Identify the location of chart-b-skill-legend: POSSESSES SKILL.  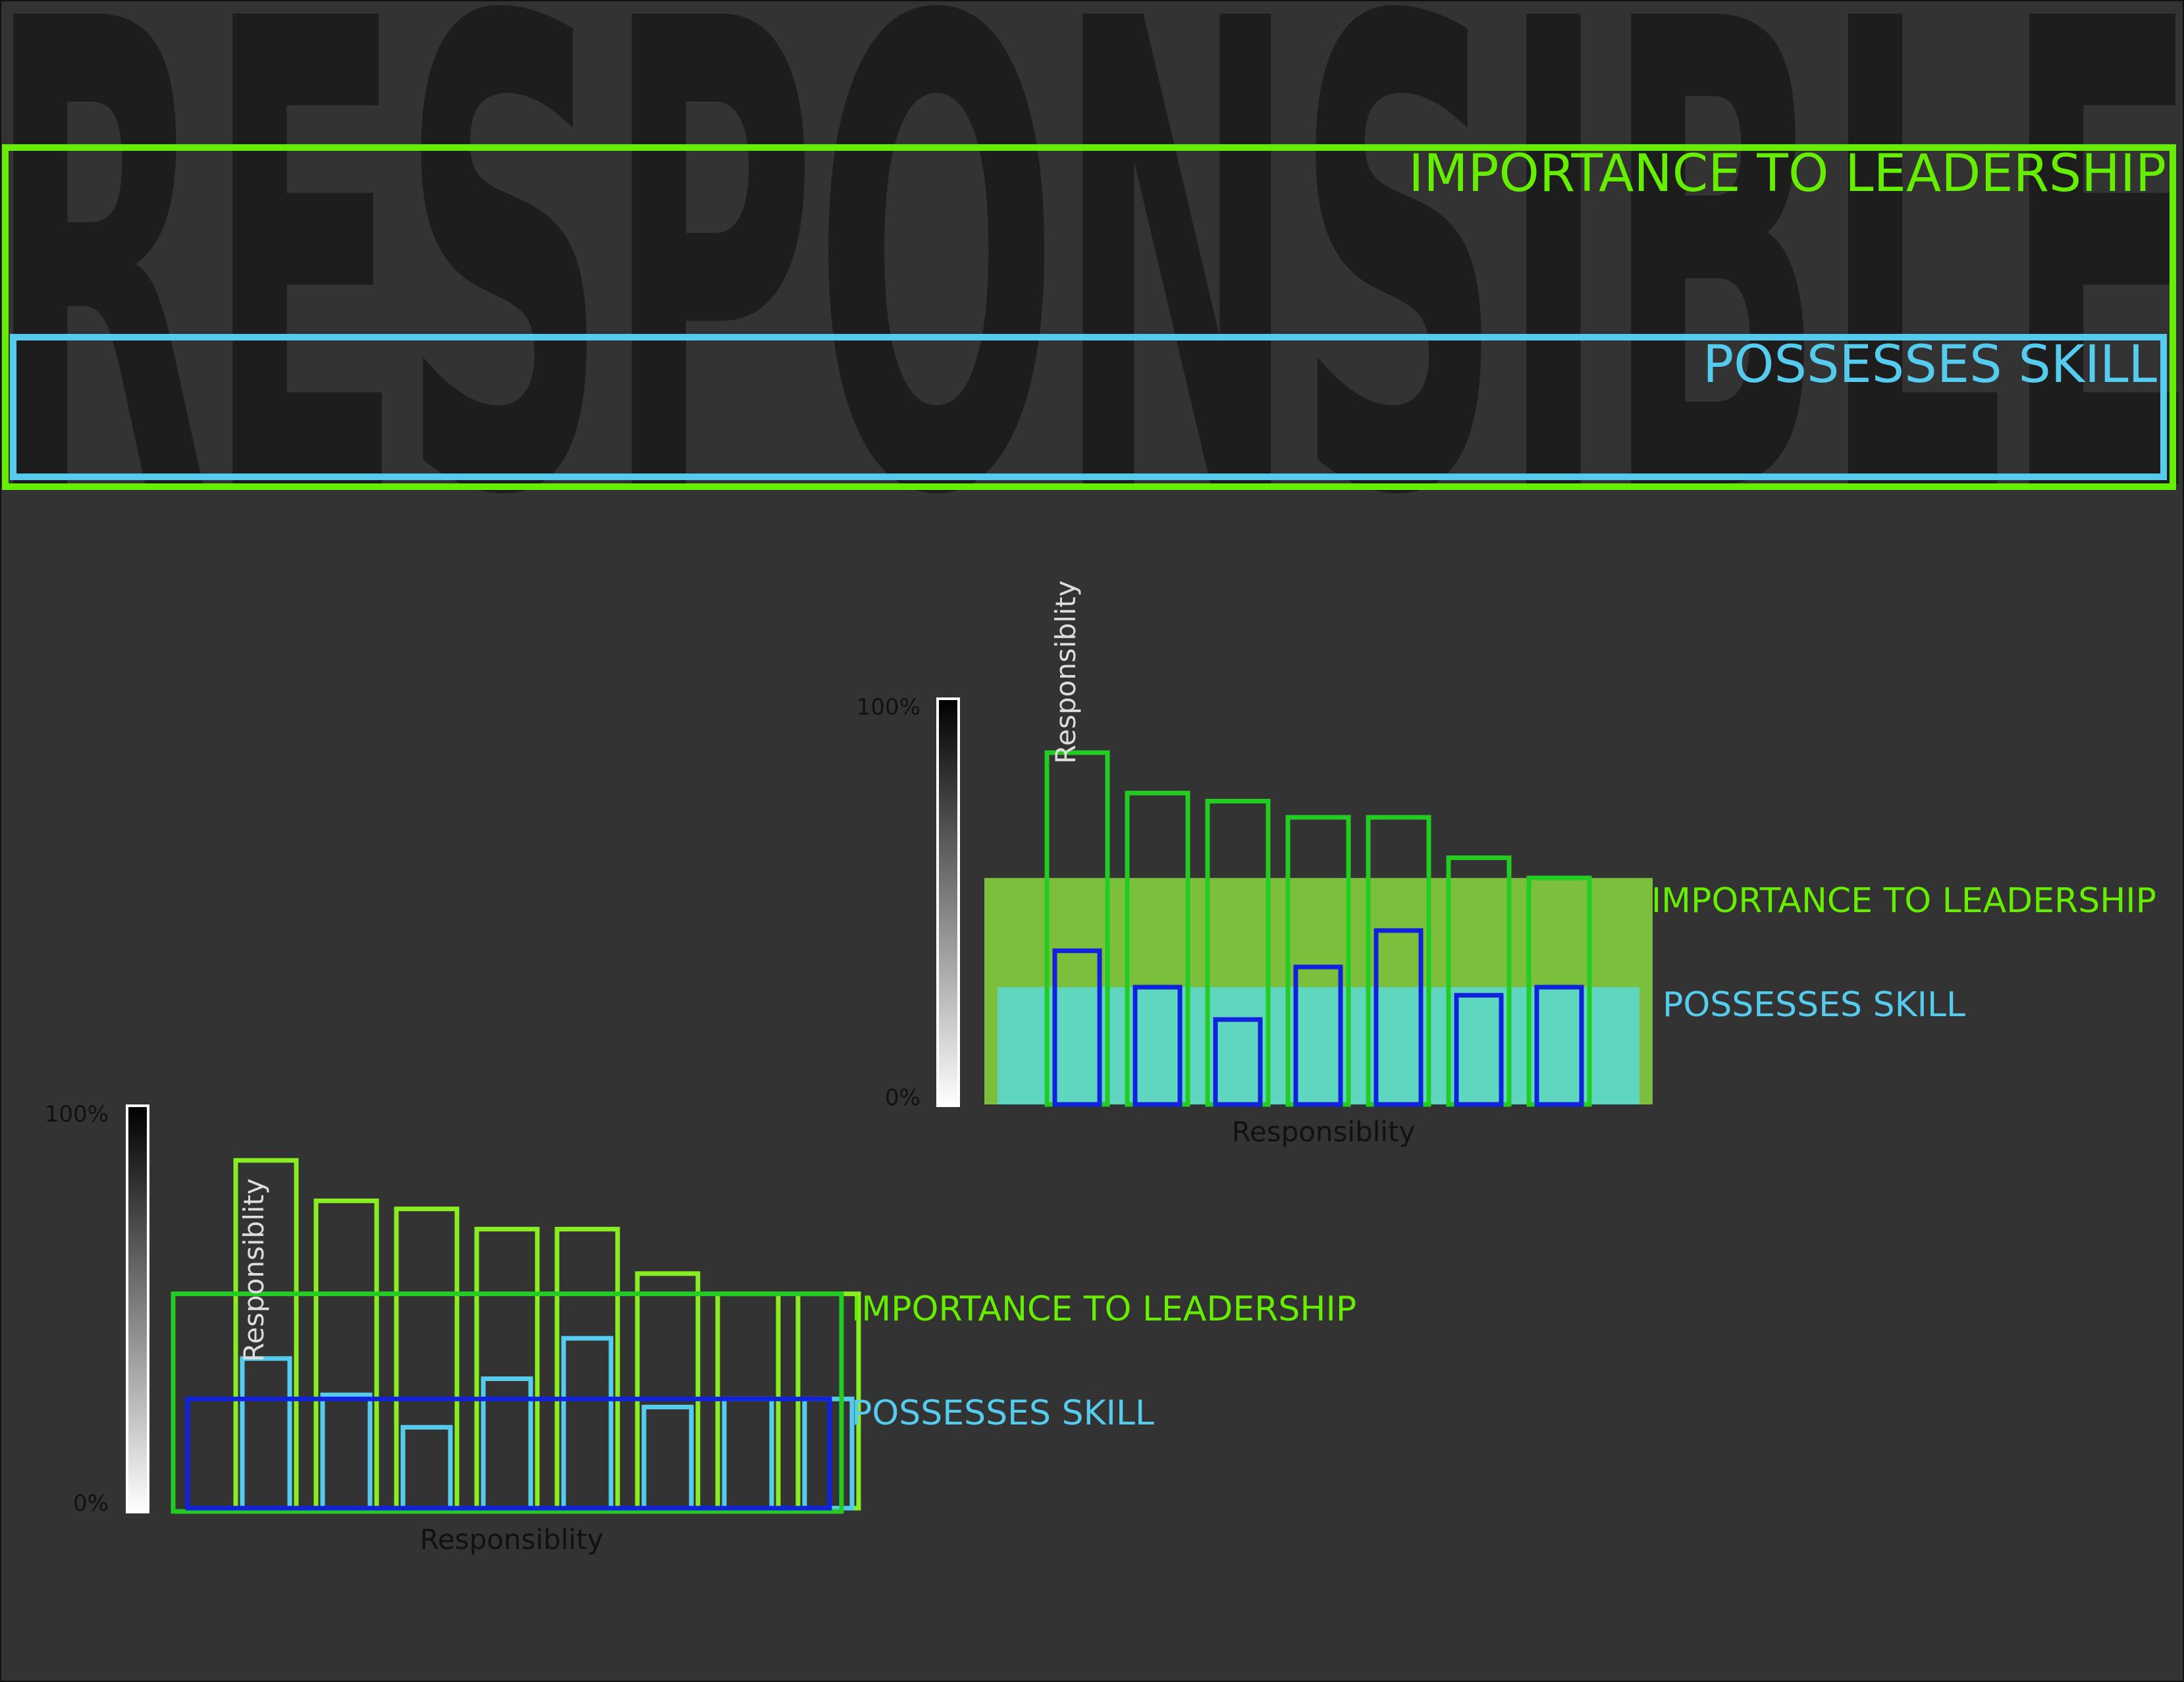
(1002, 1413).